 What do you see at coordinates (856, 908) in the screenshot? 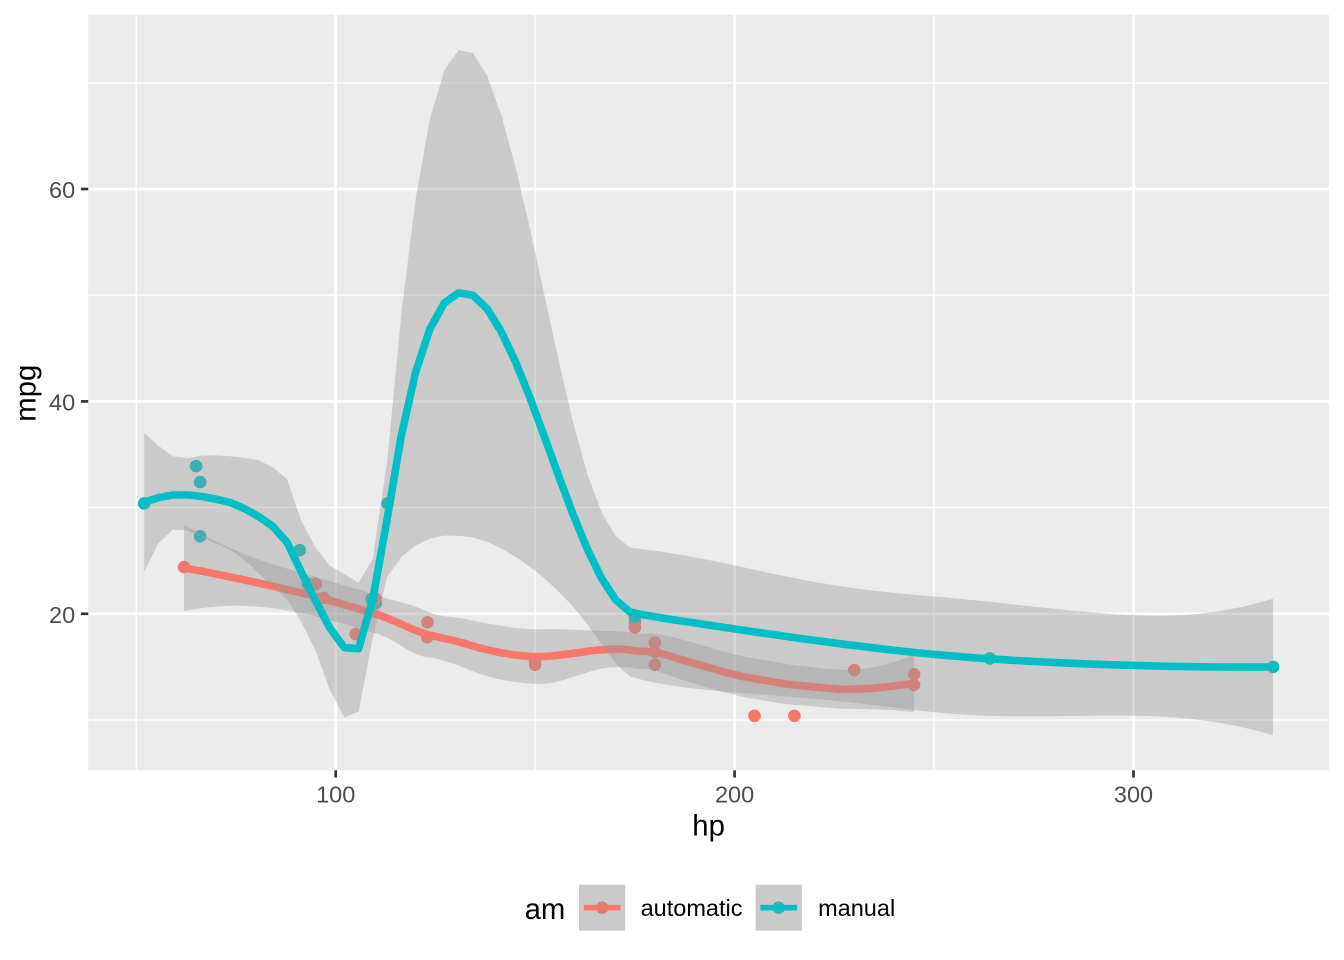
I see `svg-text: manual` at bounding box center [856, 908].